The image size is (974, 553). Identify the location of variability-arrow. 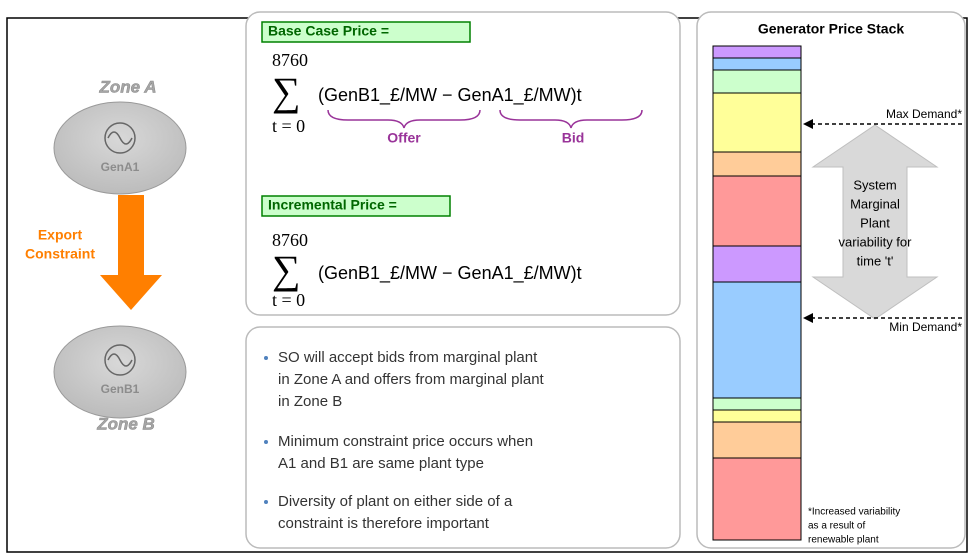
(875, 222).